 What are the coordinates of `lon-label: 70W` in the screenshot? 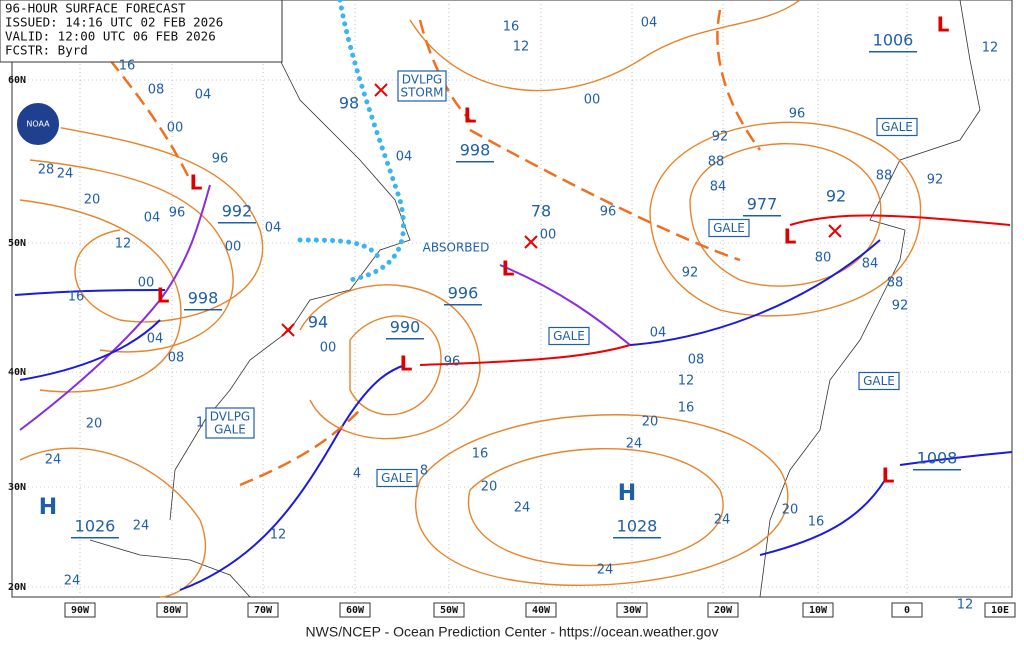 It's located at (263, 610).